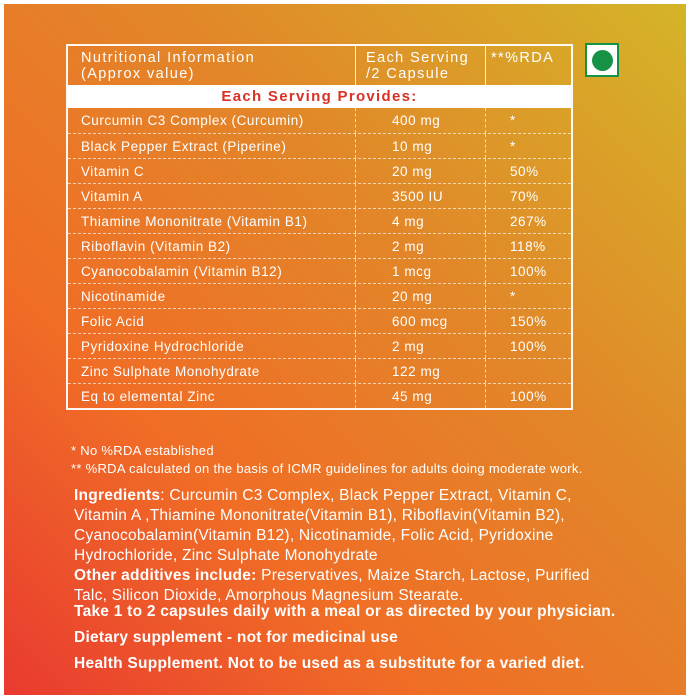 The width and height of the screenshot is (690, 700). I want to click on header-nutritional-information: Nutritional Information (Approx value), so click(211, 65).